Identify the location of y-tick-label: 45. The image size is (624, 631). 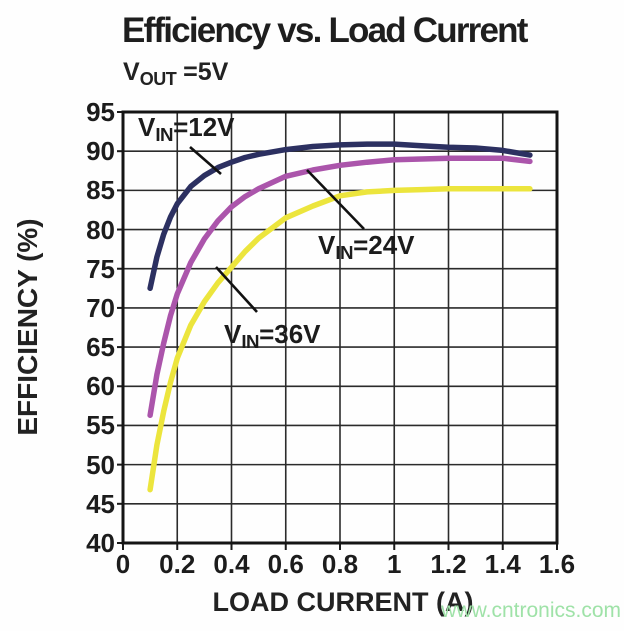
(100, 503).